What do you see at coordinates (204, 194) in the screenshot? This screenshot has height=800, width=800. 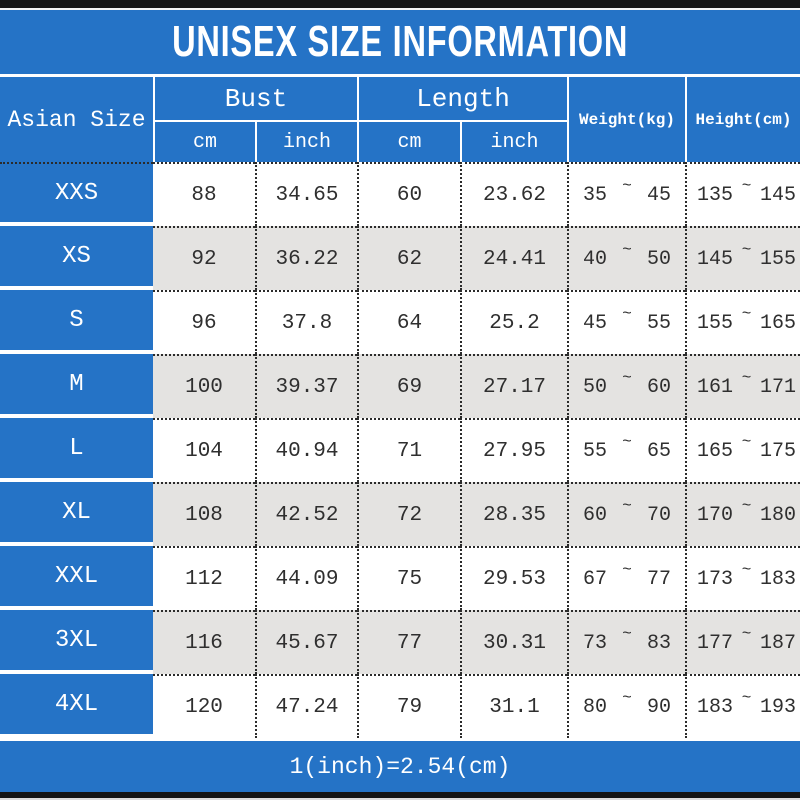 I see `bust-cm-cell: 88` at bounding box center [204, 194].